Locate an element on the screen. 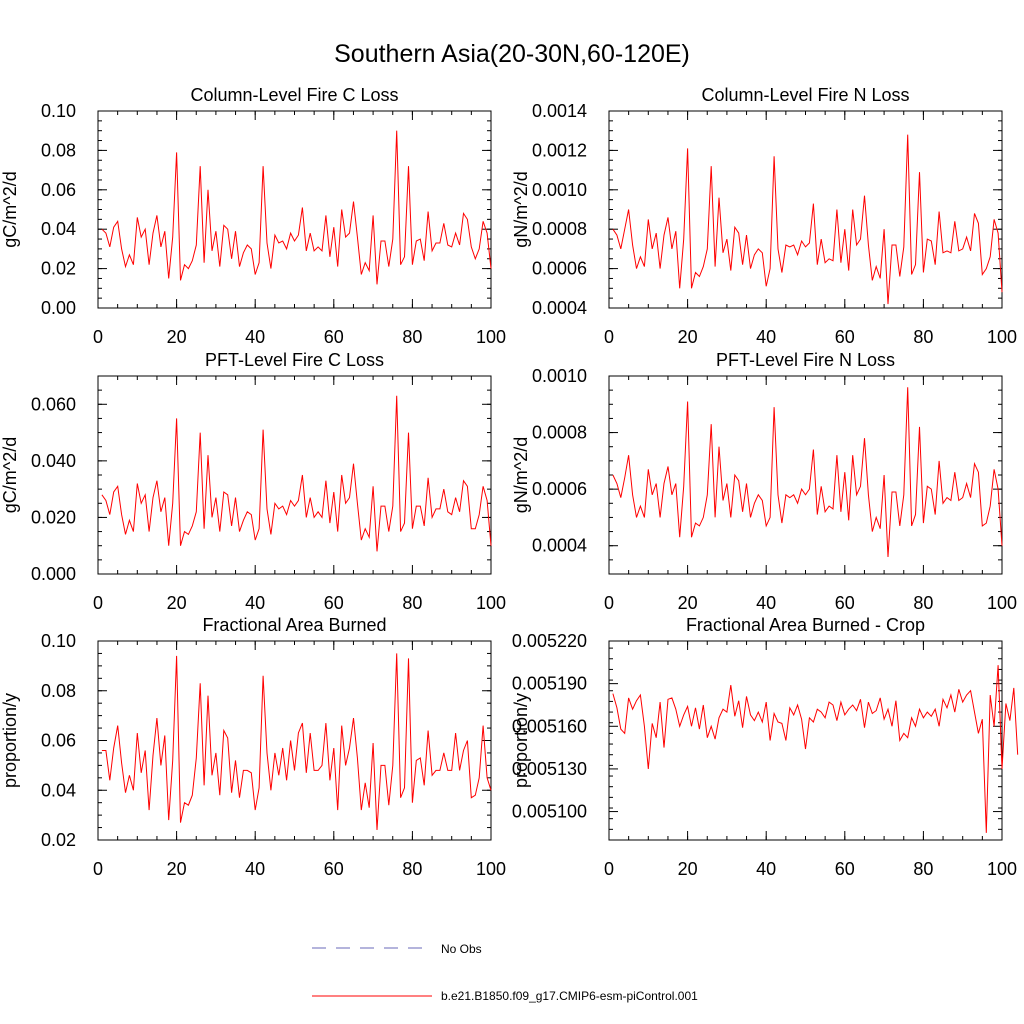 The height and width of the screenshot is (1024, 1024). y-tick-label: 0.000 is located at coordinates (53, 574).